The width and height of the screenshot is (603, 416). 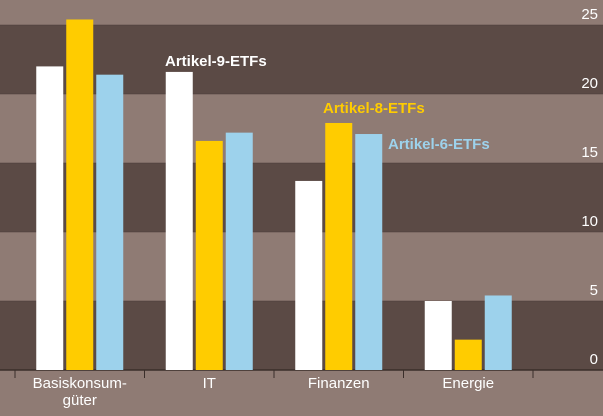 What do you see at coordinates (589, 152) in the screenshot?
I see `y-tick-label: 15` at bounding box center [589, 152].